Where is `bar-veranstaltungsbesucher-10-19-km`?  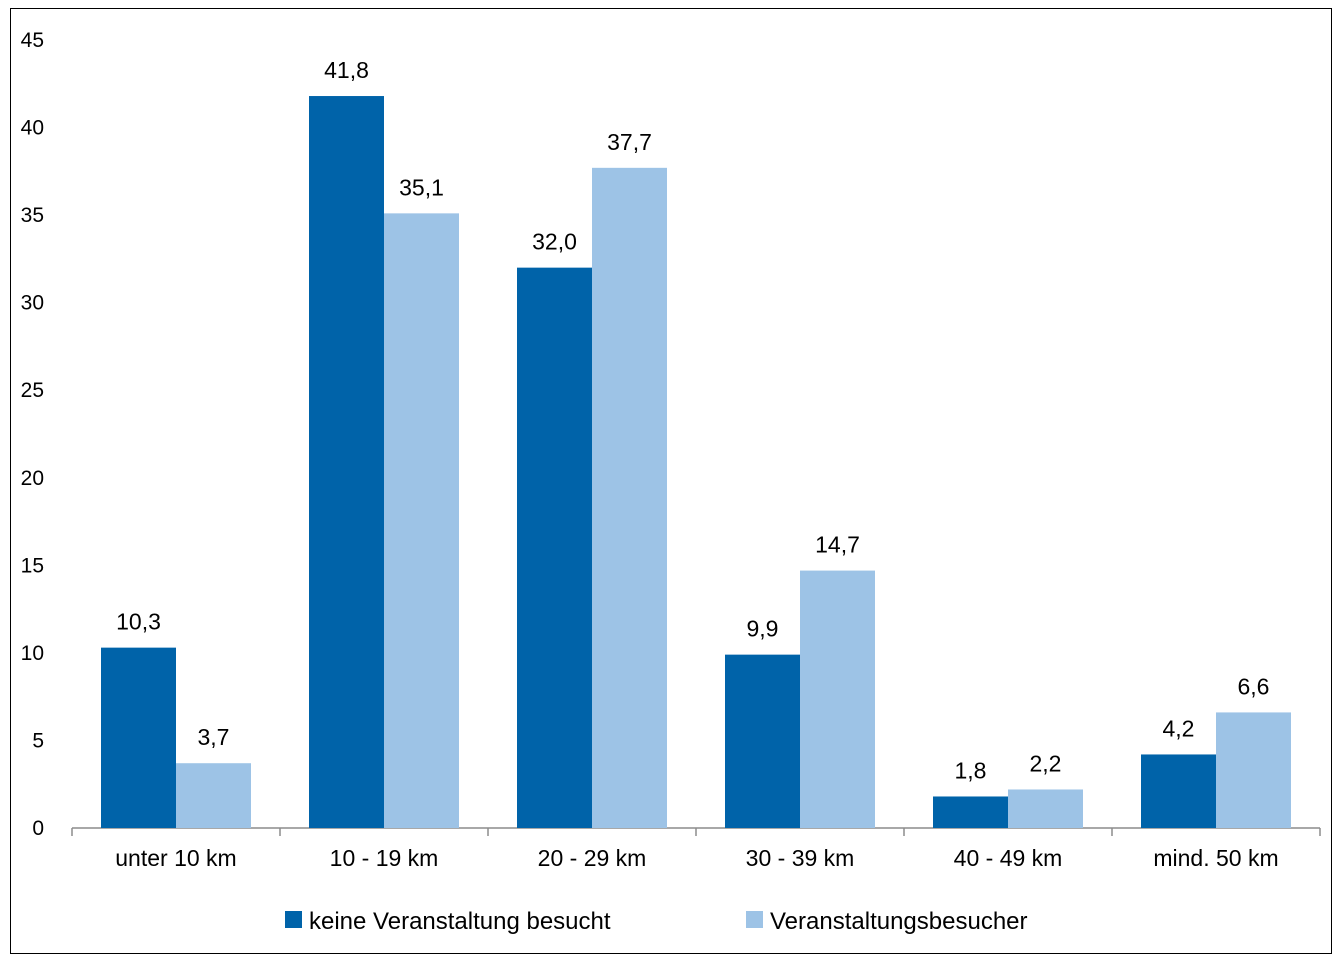 bar-veranstaltungsbesucher-10-19-km is located at coordinates (421, 520).